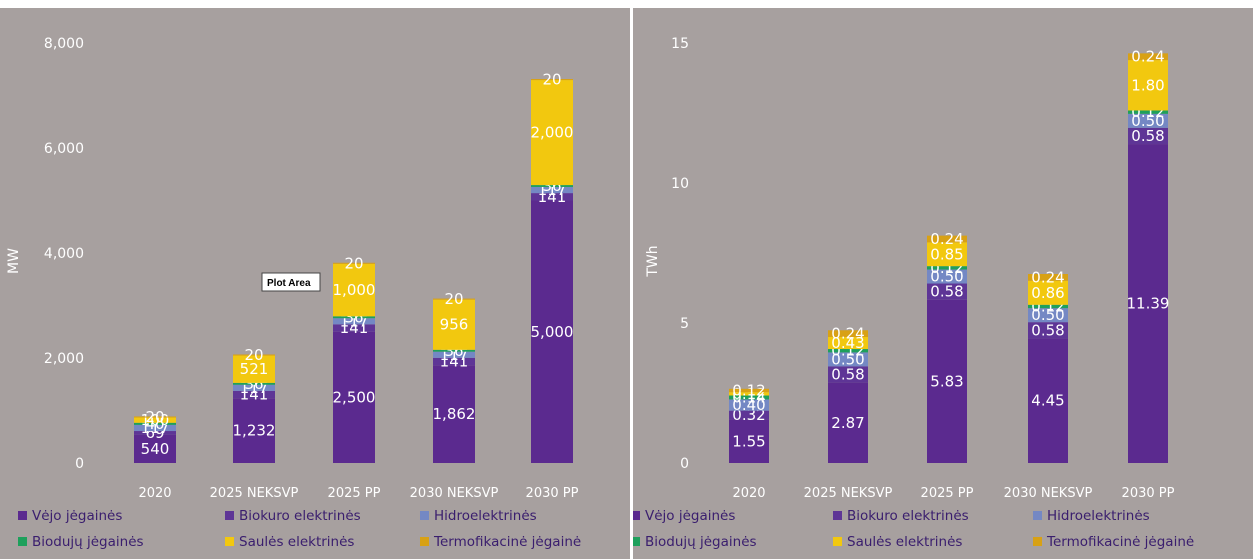  What do you see at coordinates (680, 184) in the screenshot?
I see `y-tick-label: 10` at bounding box center [680, 184].